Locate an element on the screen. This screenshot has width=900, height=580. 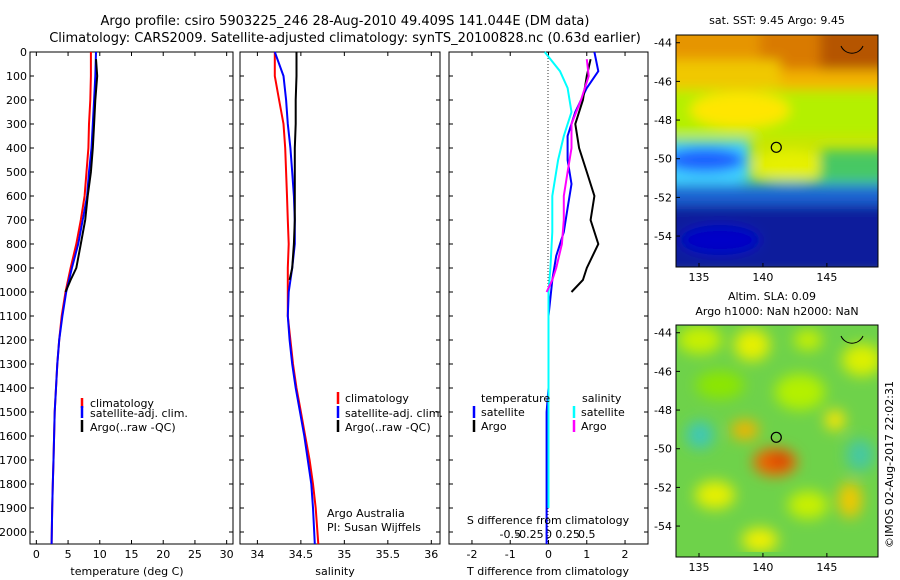
y-tick-label: 1200 is located at coordinates (13, 340).